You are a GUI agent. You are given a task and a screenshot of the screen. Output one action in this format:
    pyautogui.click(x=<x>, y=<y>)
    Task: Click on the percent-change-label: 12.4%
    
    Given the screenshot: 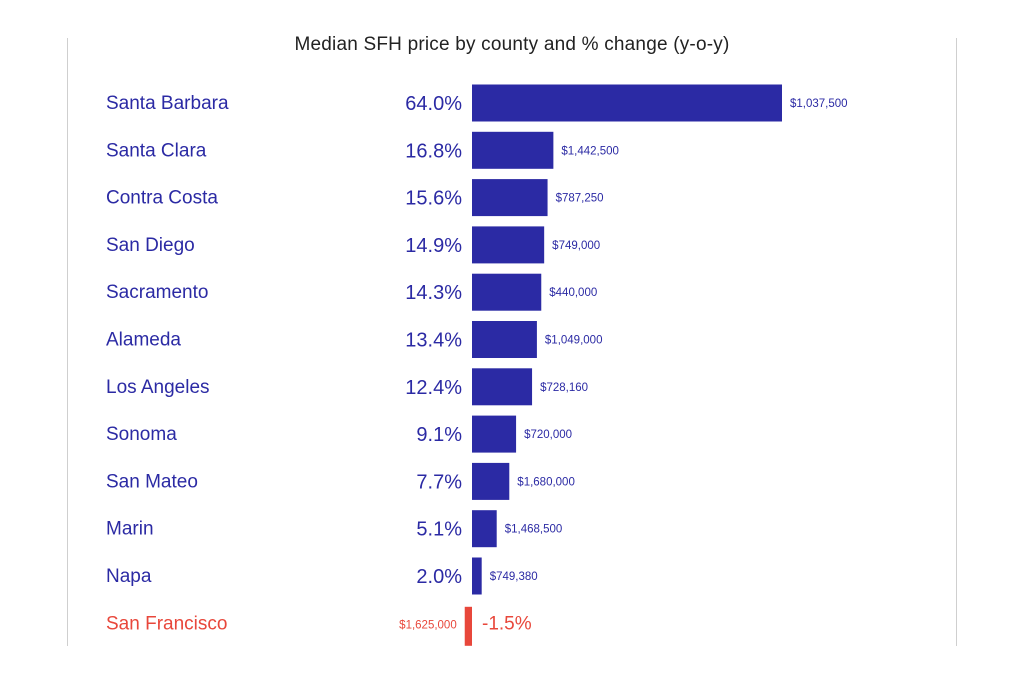 What is the action you would take?
    pyautogui.click(x=433, y=388)
    